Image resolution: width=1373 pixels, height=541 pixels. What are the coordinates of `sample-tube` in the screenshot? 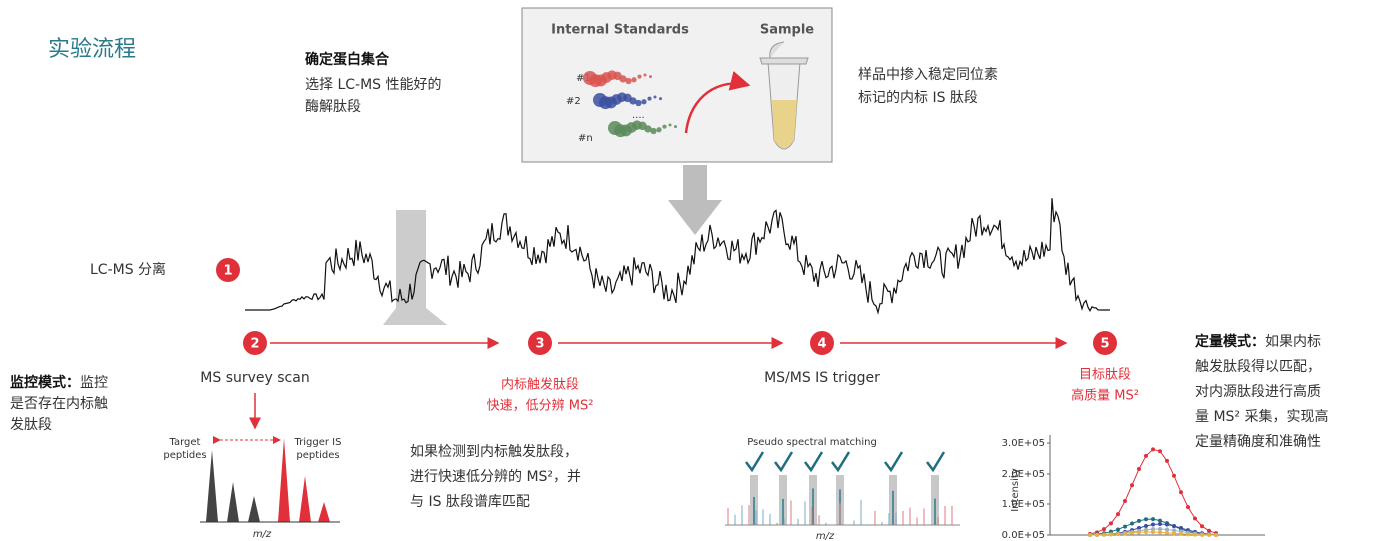 It's located at (784, 95).